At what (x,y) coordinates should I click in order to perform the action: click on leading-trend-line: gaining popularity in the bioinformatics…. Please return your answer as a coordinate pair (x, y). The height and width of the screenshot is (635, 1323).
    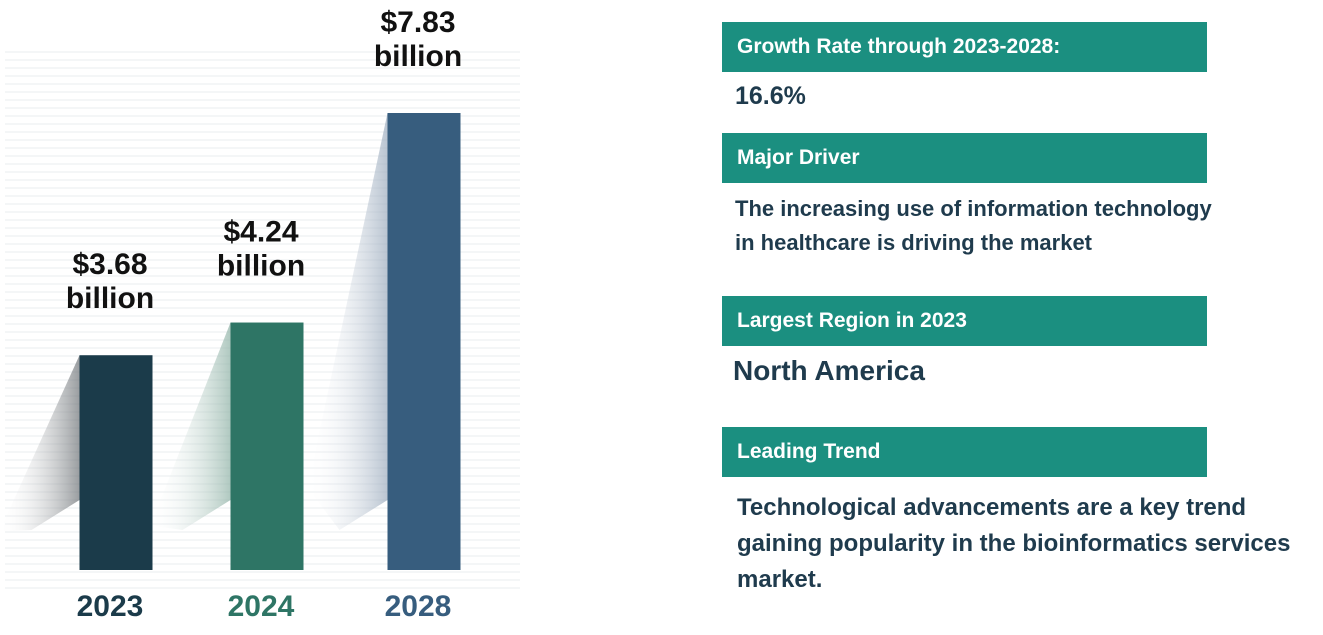
    Looking at the image, I should click on (1014, 543).